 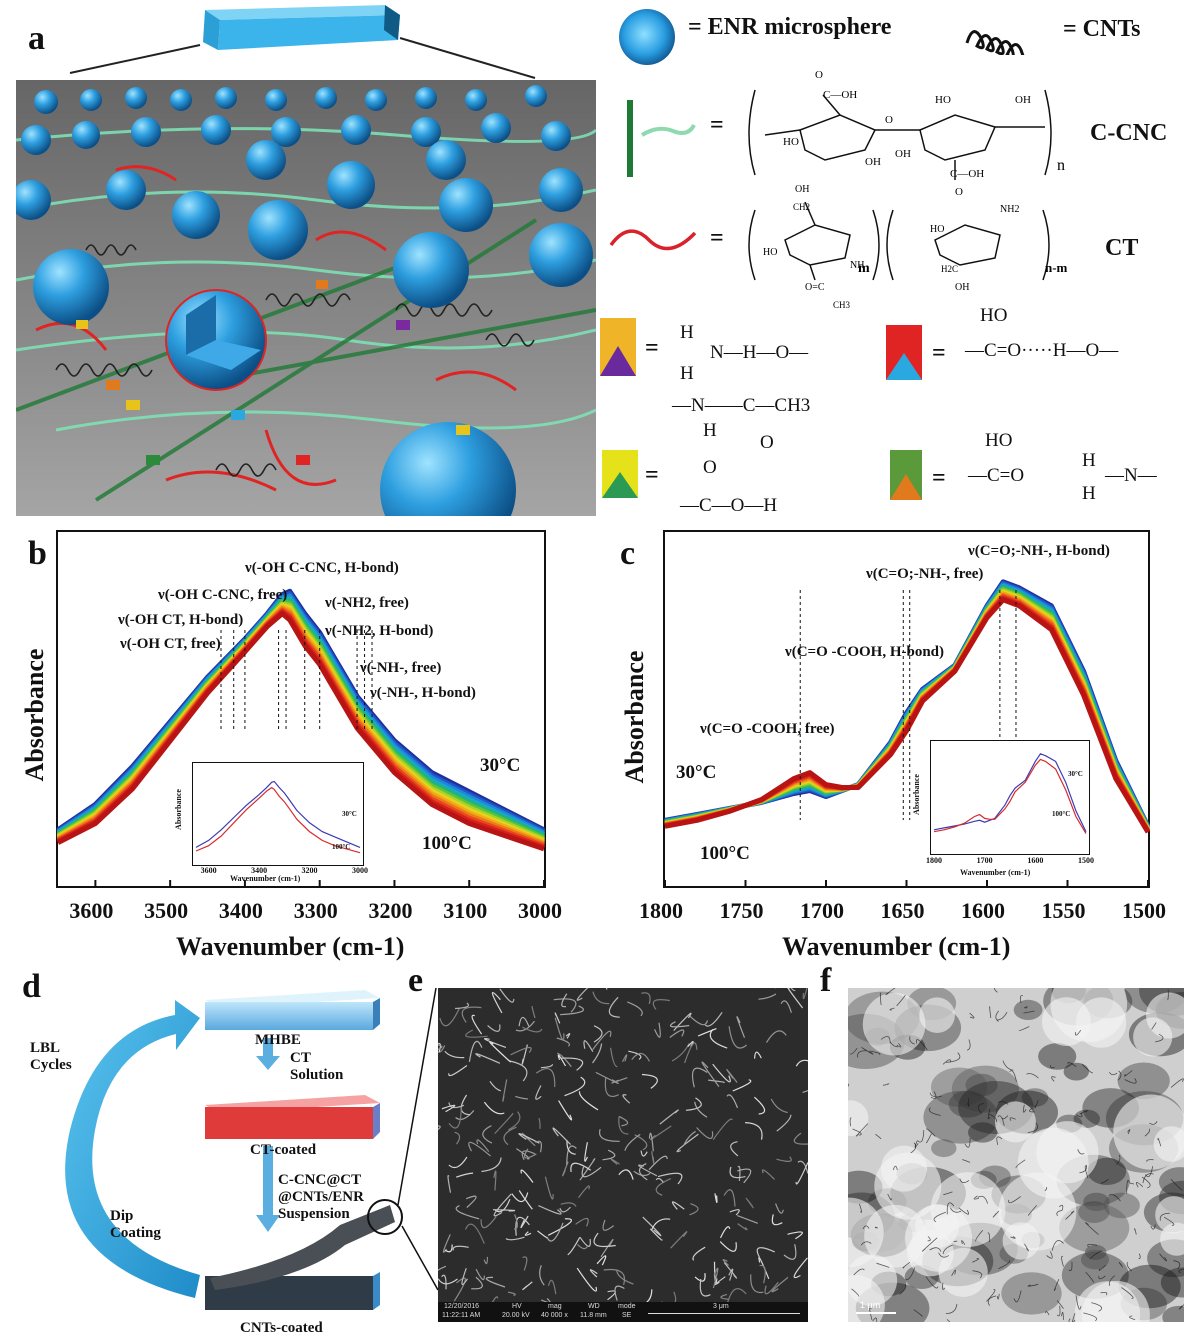 What do you see at coordinates (390, 910) in the screenshot?
I see `panel-b-tick-label: 3200` at bounding box center [390, 910].